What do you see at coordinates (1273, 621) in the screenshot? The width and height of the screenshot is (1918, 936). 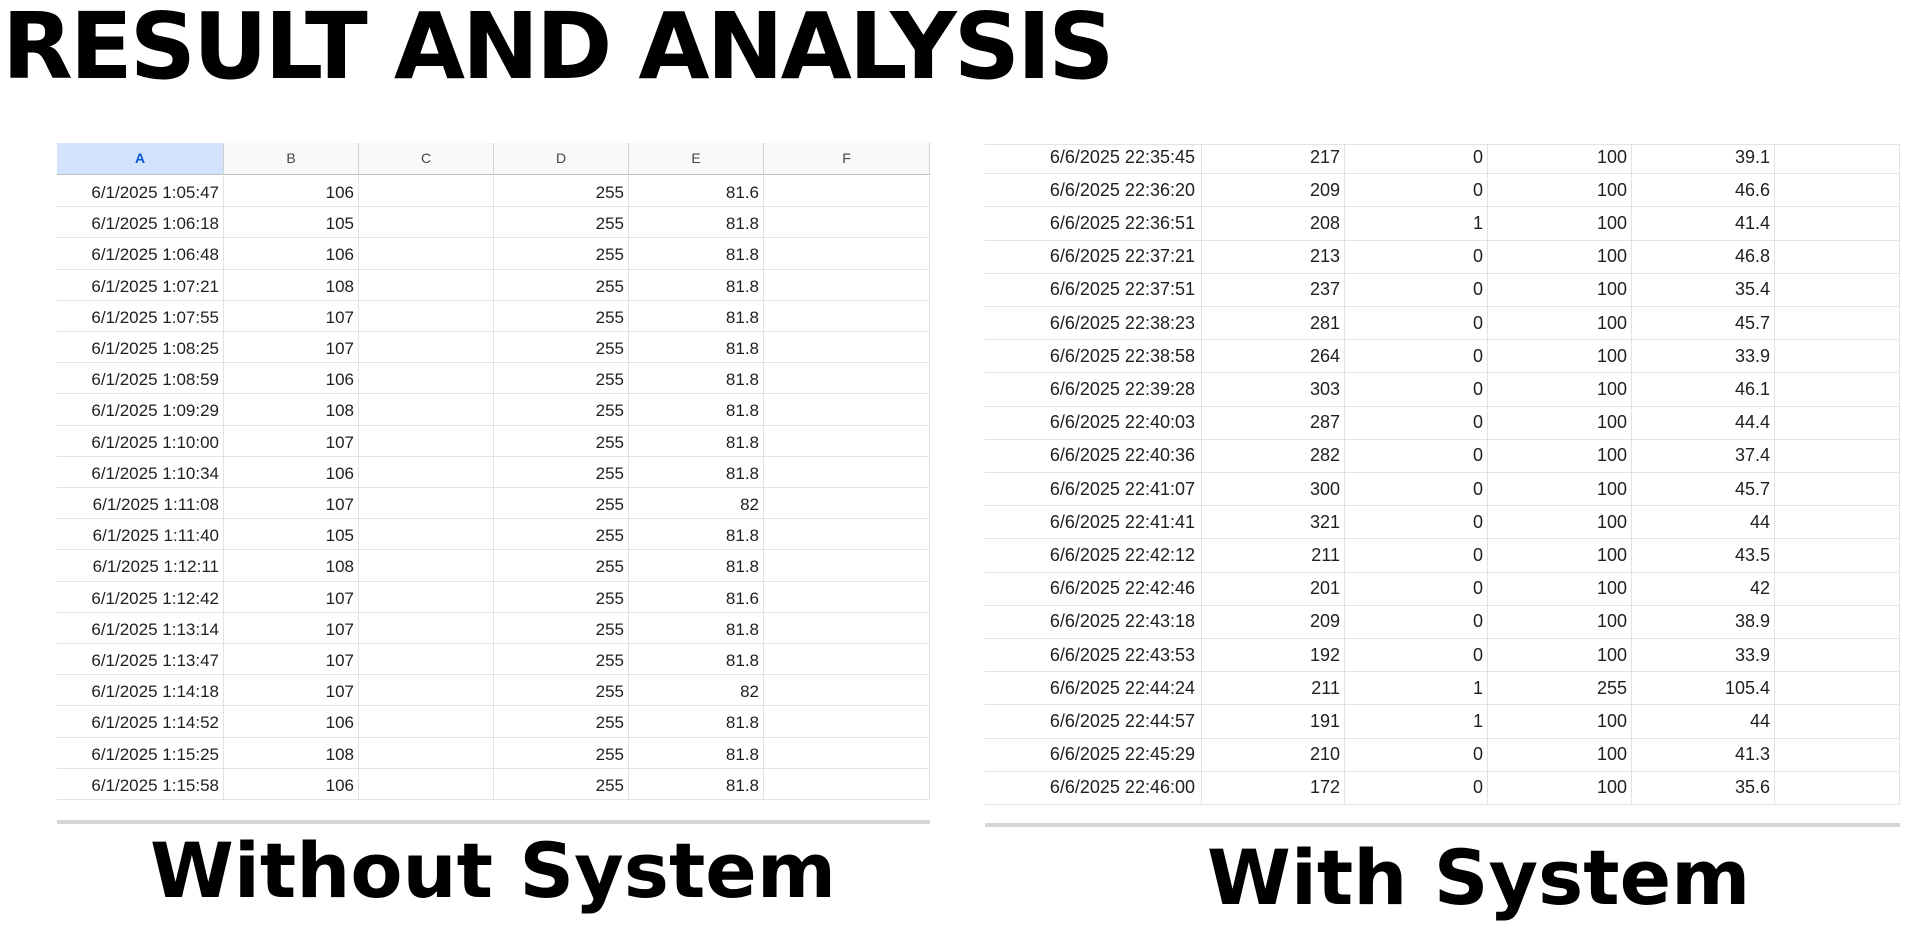 I see `right-cell-b: 209` at bounding box center [1273, 621].